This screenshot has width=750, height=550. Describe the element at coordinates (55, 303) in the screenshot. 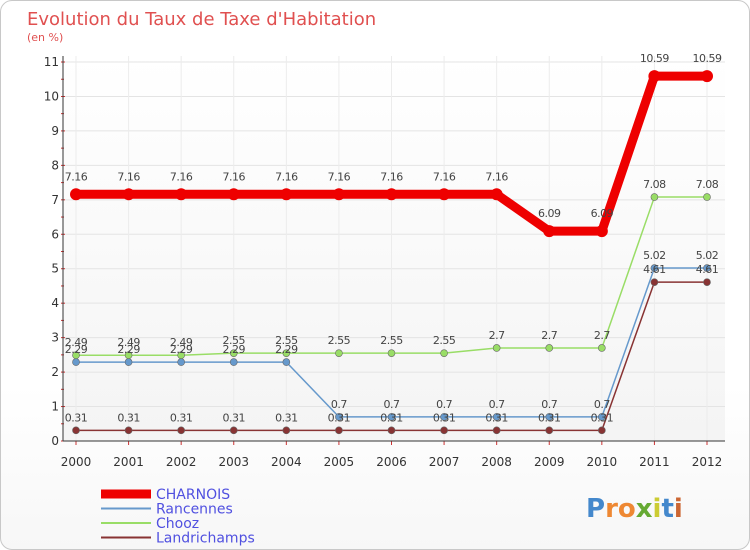

I see `y-tick-label: 4` at that location.